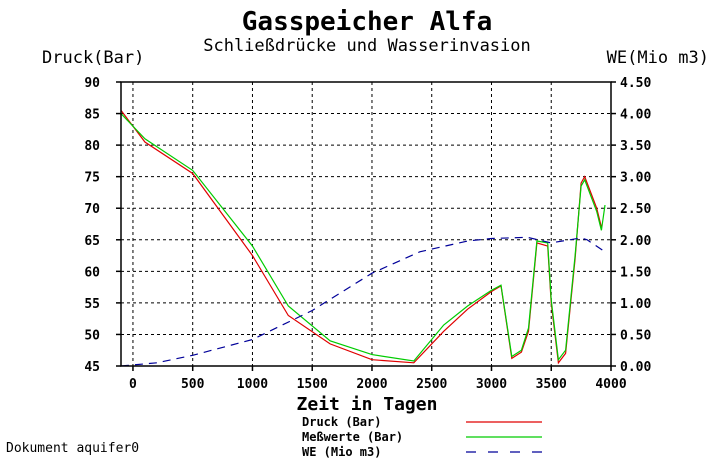  Describe the element at coordinates (431, 384) in the screenshot. I see `x-tick-label: 2500` at that location.